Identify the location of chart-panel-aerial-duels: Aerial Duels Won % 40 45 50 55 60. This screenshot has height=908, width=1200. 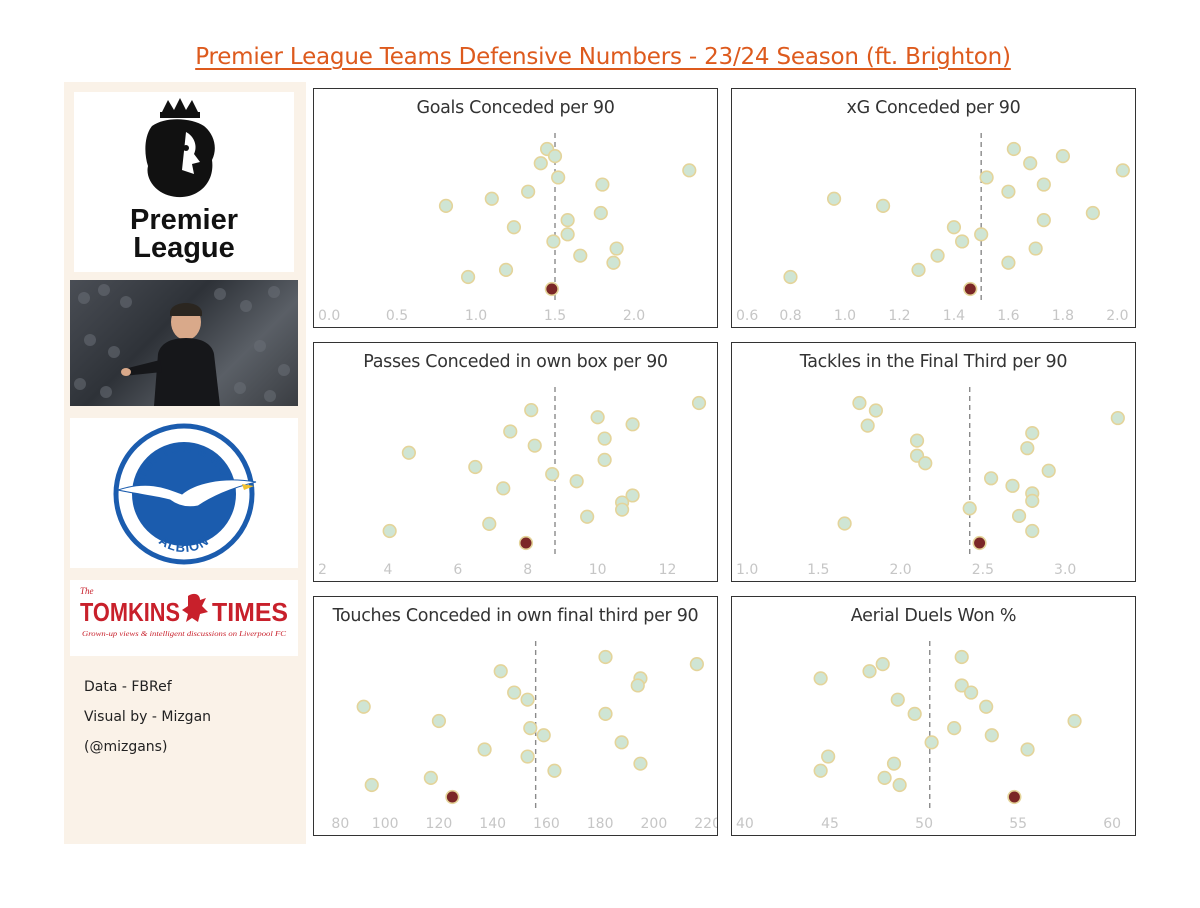
(933, 716).